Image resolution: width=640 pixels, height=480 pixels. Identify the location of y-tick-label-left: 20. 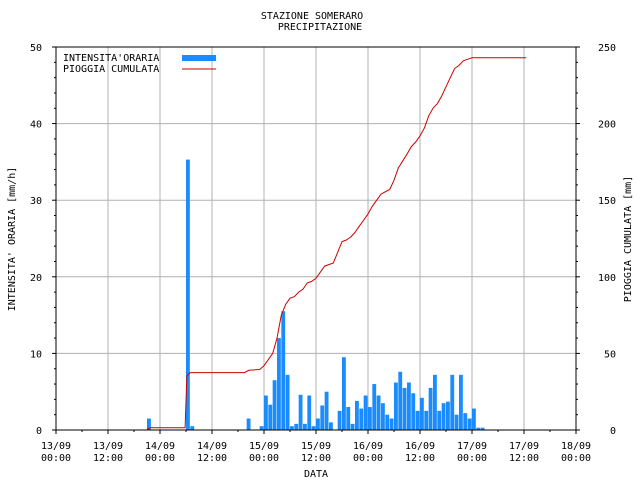
(36, 278).